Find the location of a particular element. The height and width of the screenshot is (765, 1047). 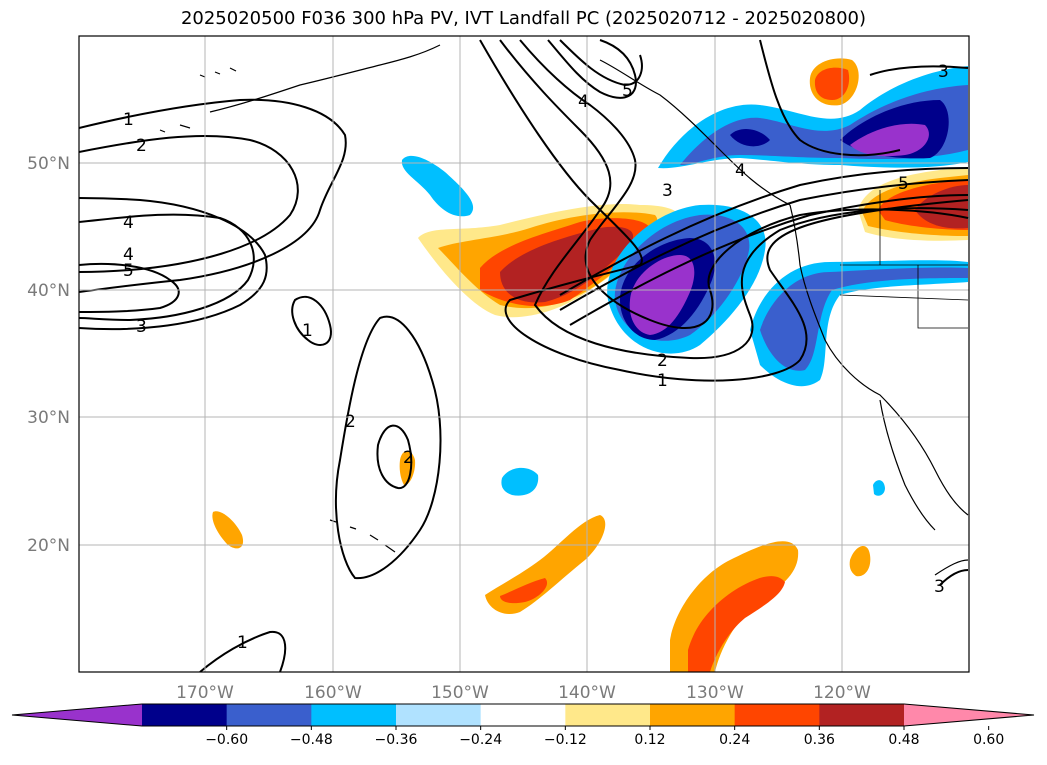

positive-small-east is located at coordinates (860, 561).